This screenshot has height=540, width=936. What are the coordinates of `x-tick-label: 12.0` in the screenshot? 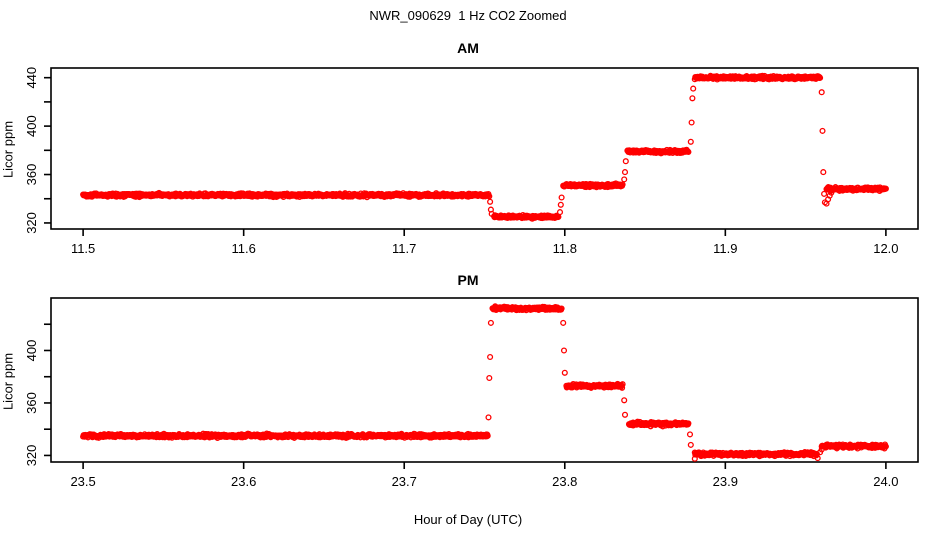 It's located at (885, 248).